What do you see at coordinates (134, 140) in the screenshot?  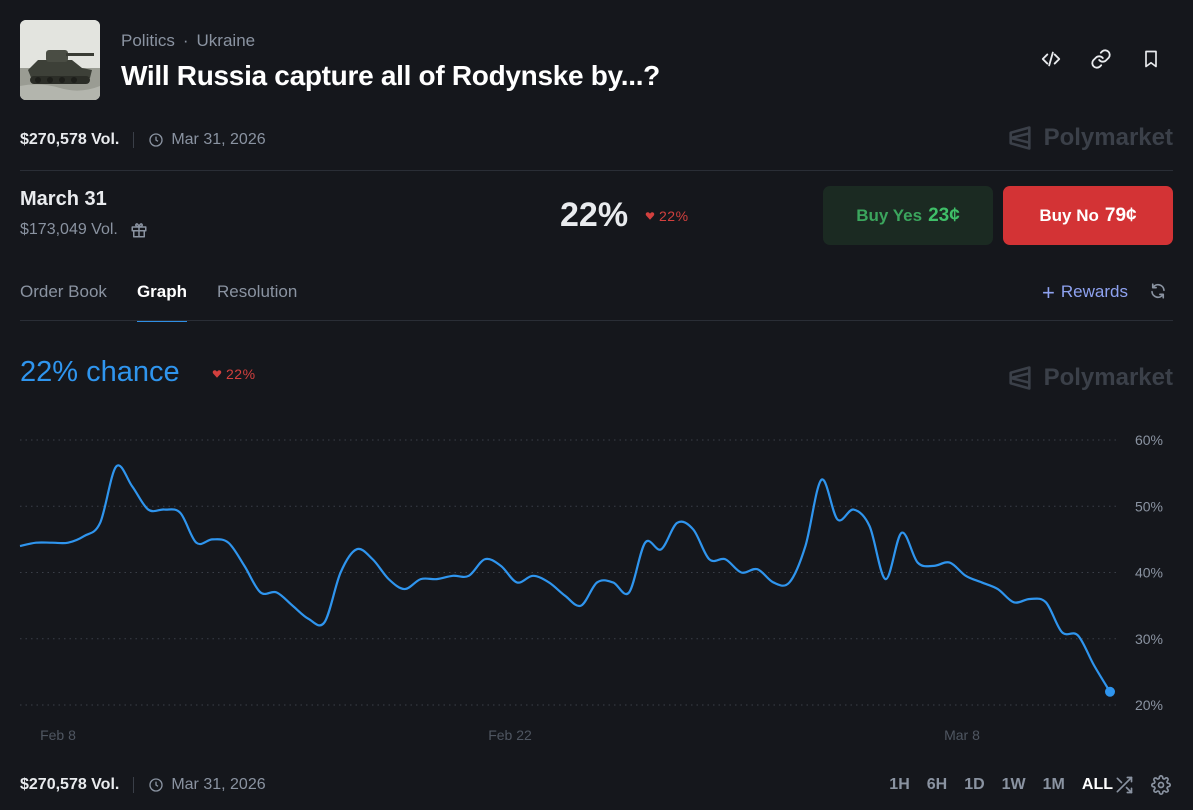 I see `meta-divider` at bounding box center [134, 140].